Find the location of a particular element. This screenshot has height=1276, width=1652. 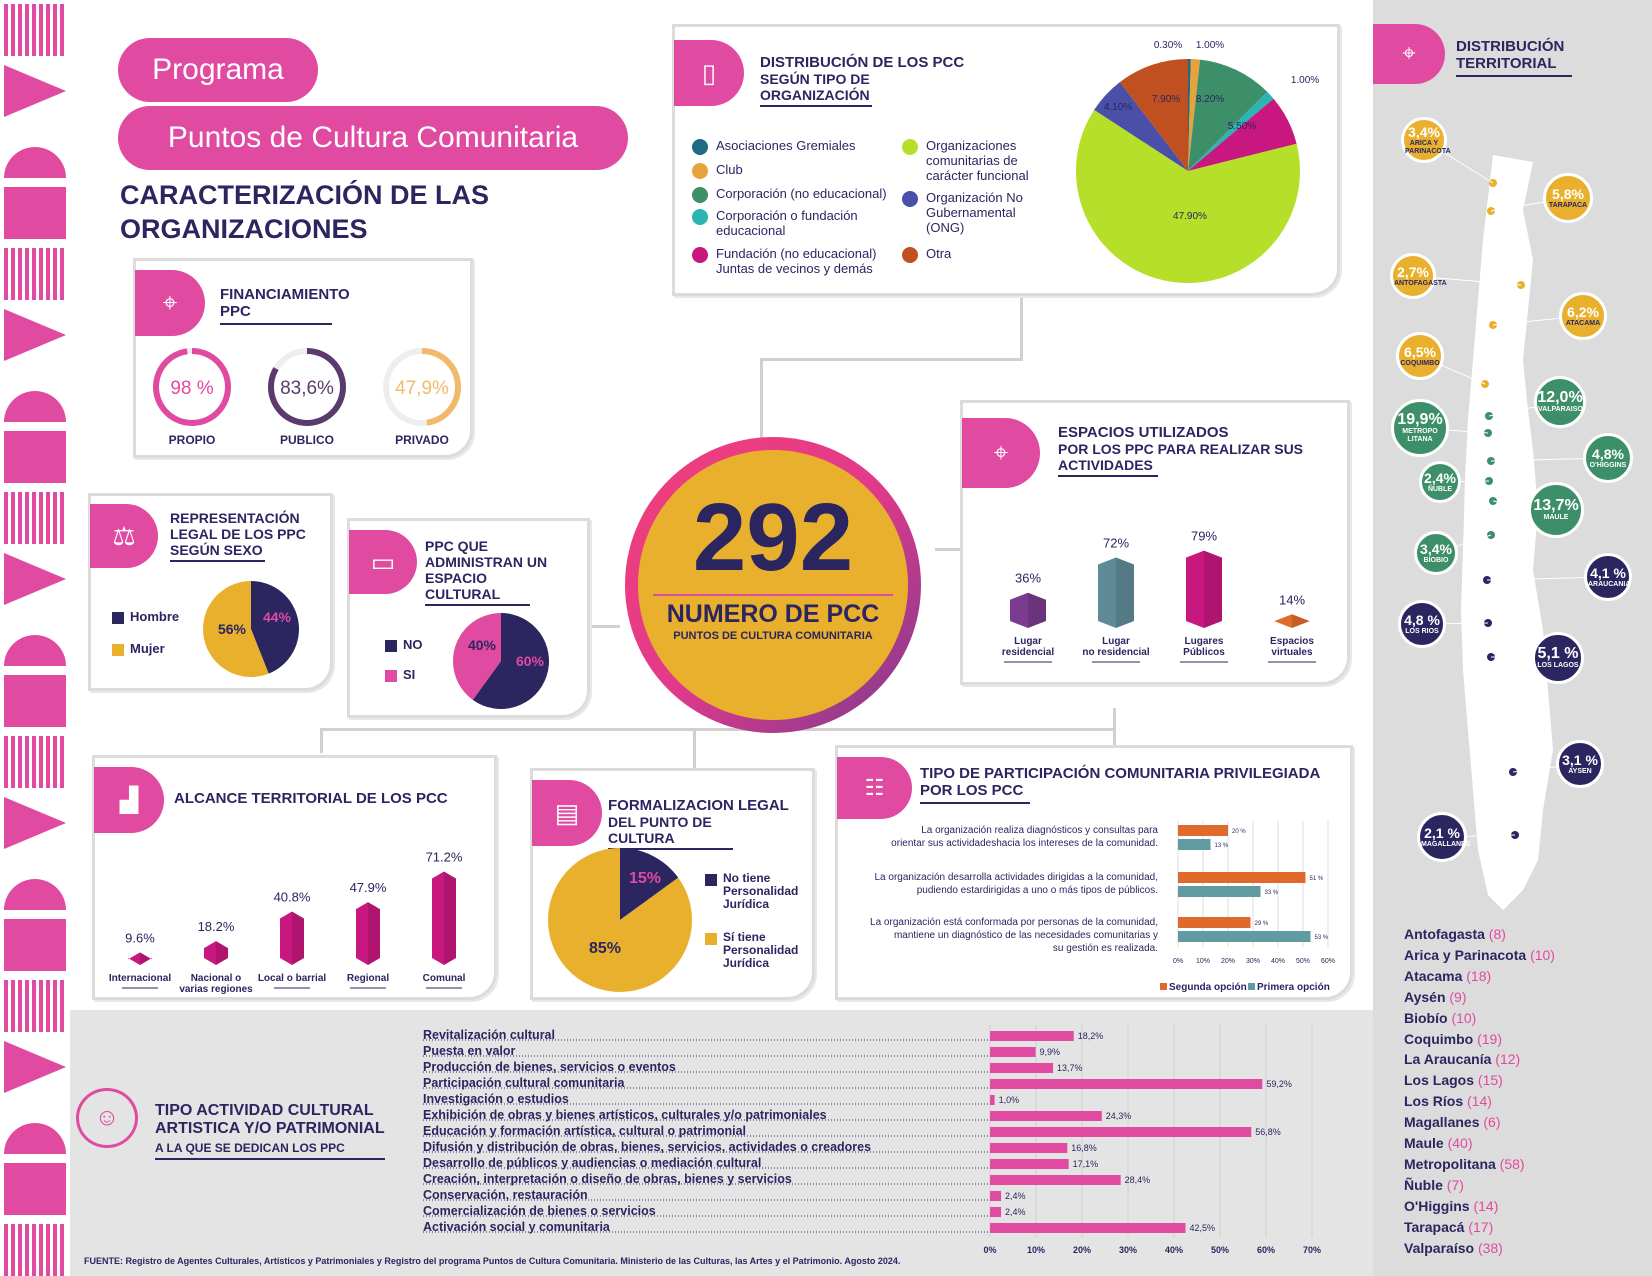

region-list-count: (9) is located at coordinates (1458, 996).